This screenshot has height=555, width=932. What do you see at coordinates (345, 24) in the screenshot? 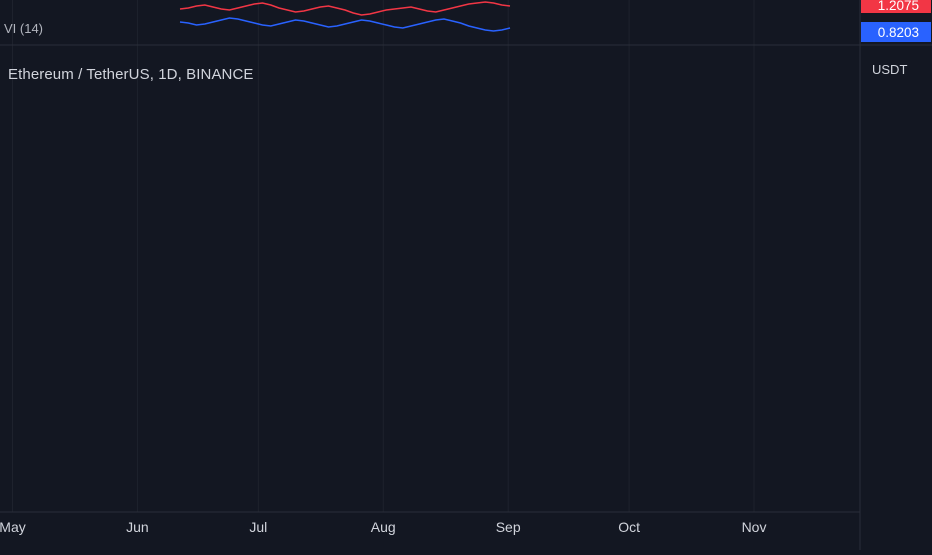
I see `vi-minus-line` at bounding box center [345, 24].